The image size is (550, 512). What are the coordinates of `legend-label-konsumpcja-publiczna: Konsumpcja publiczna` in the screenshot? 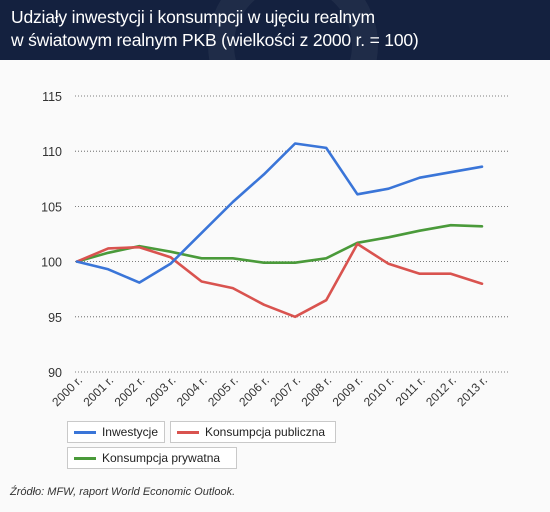 It's located at (265, 432).